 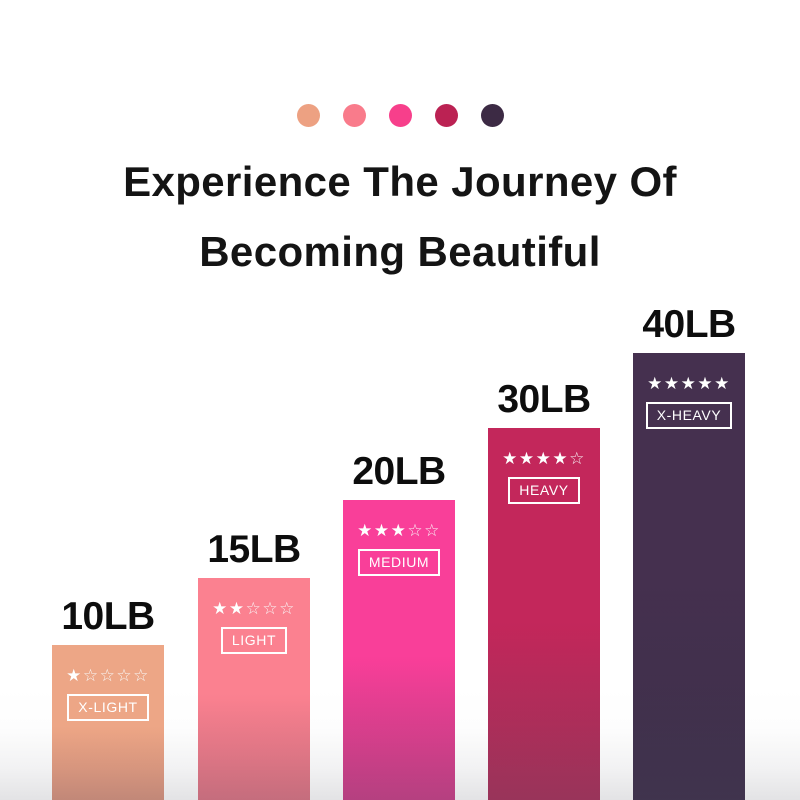 I want to click on star-filled-icon: ★★★★★, so click(x=689, y=383).